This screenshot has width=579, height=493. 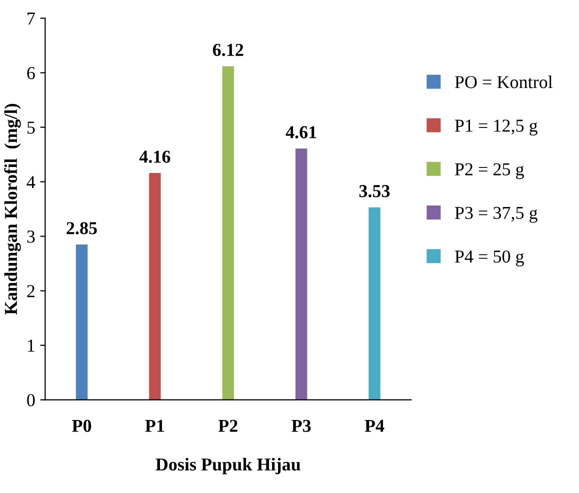 I want to click on legend-label: PO = Kontrol, so click(x=503, y=82).